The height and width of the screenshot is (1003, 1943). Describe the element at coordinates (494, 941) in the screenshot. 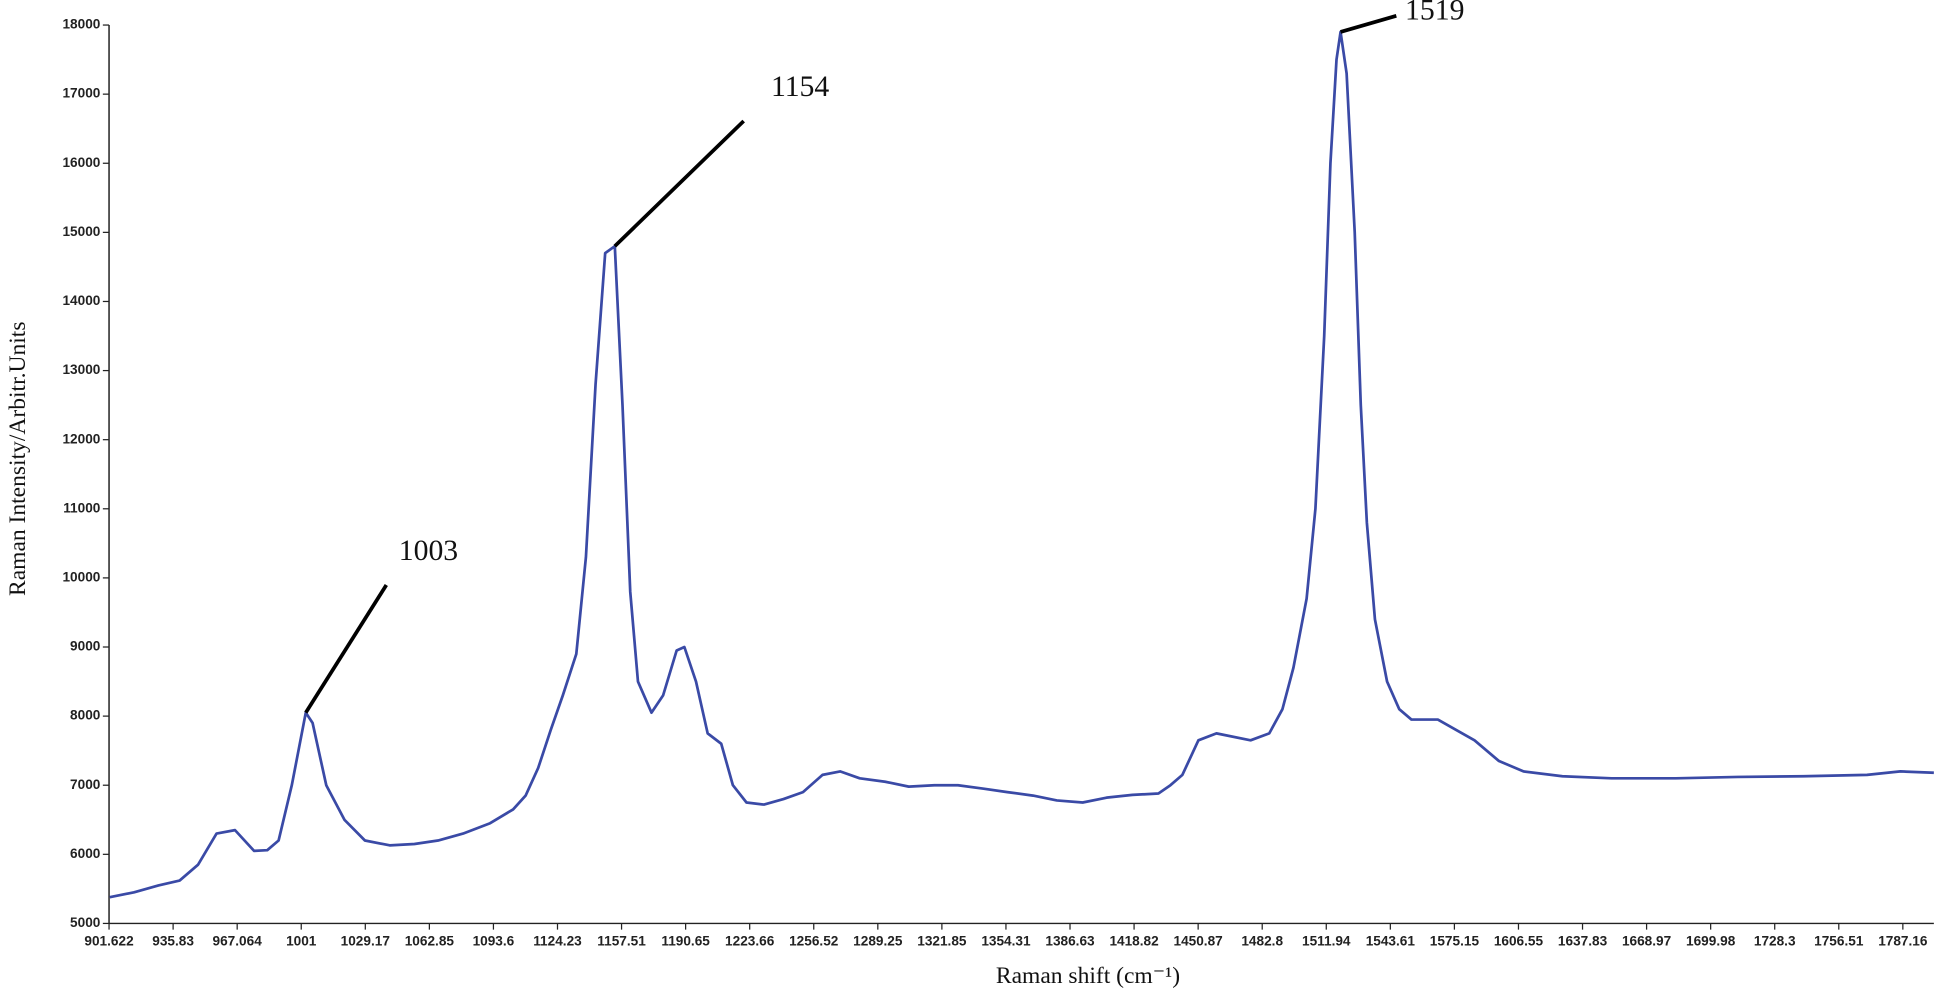

I see `x-tick-label: 1093.6` at that location.